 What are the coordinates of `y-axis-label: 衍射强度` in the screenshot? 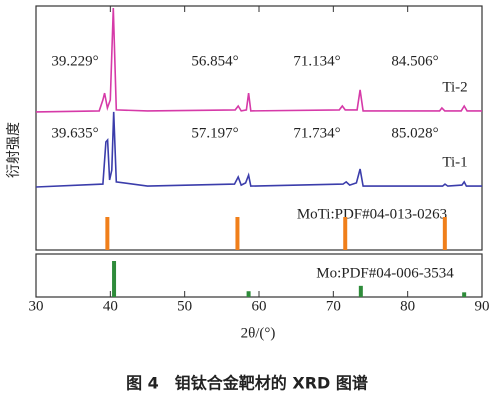 It's located at (14, 150).